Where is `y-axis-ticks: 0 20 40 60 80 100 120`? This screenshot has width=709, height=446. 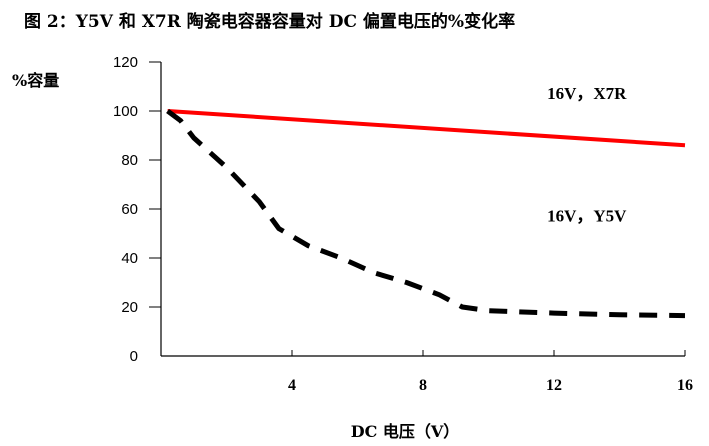 y-axis-ticks: 0 20 40 60 80 100 120 is located at coordinates (137, 209).